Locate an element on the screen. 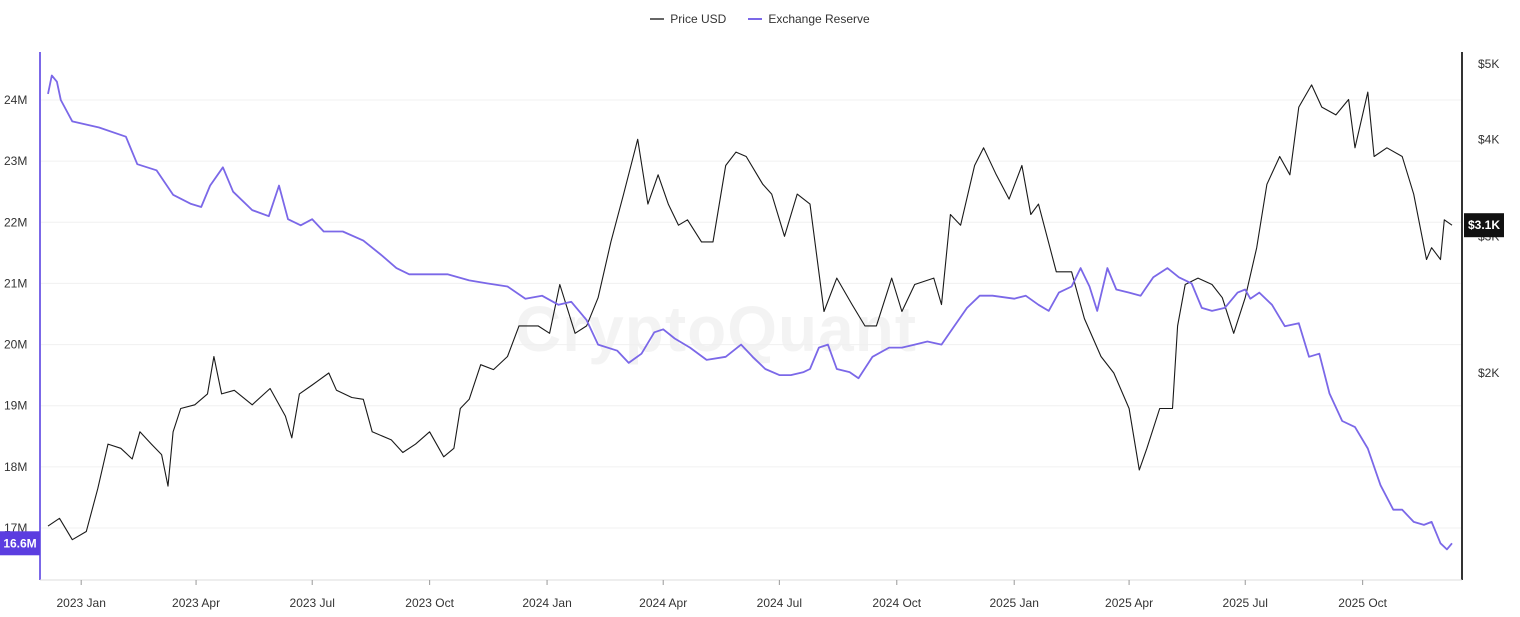 This screenshot has height=617, width=1520. x-axis-tick-label: 2025 Oct is located at coordinates (1362, 603).